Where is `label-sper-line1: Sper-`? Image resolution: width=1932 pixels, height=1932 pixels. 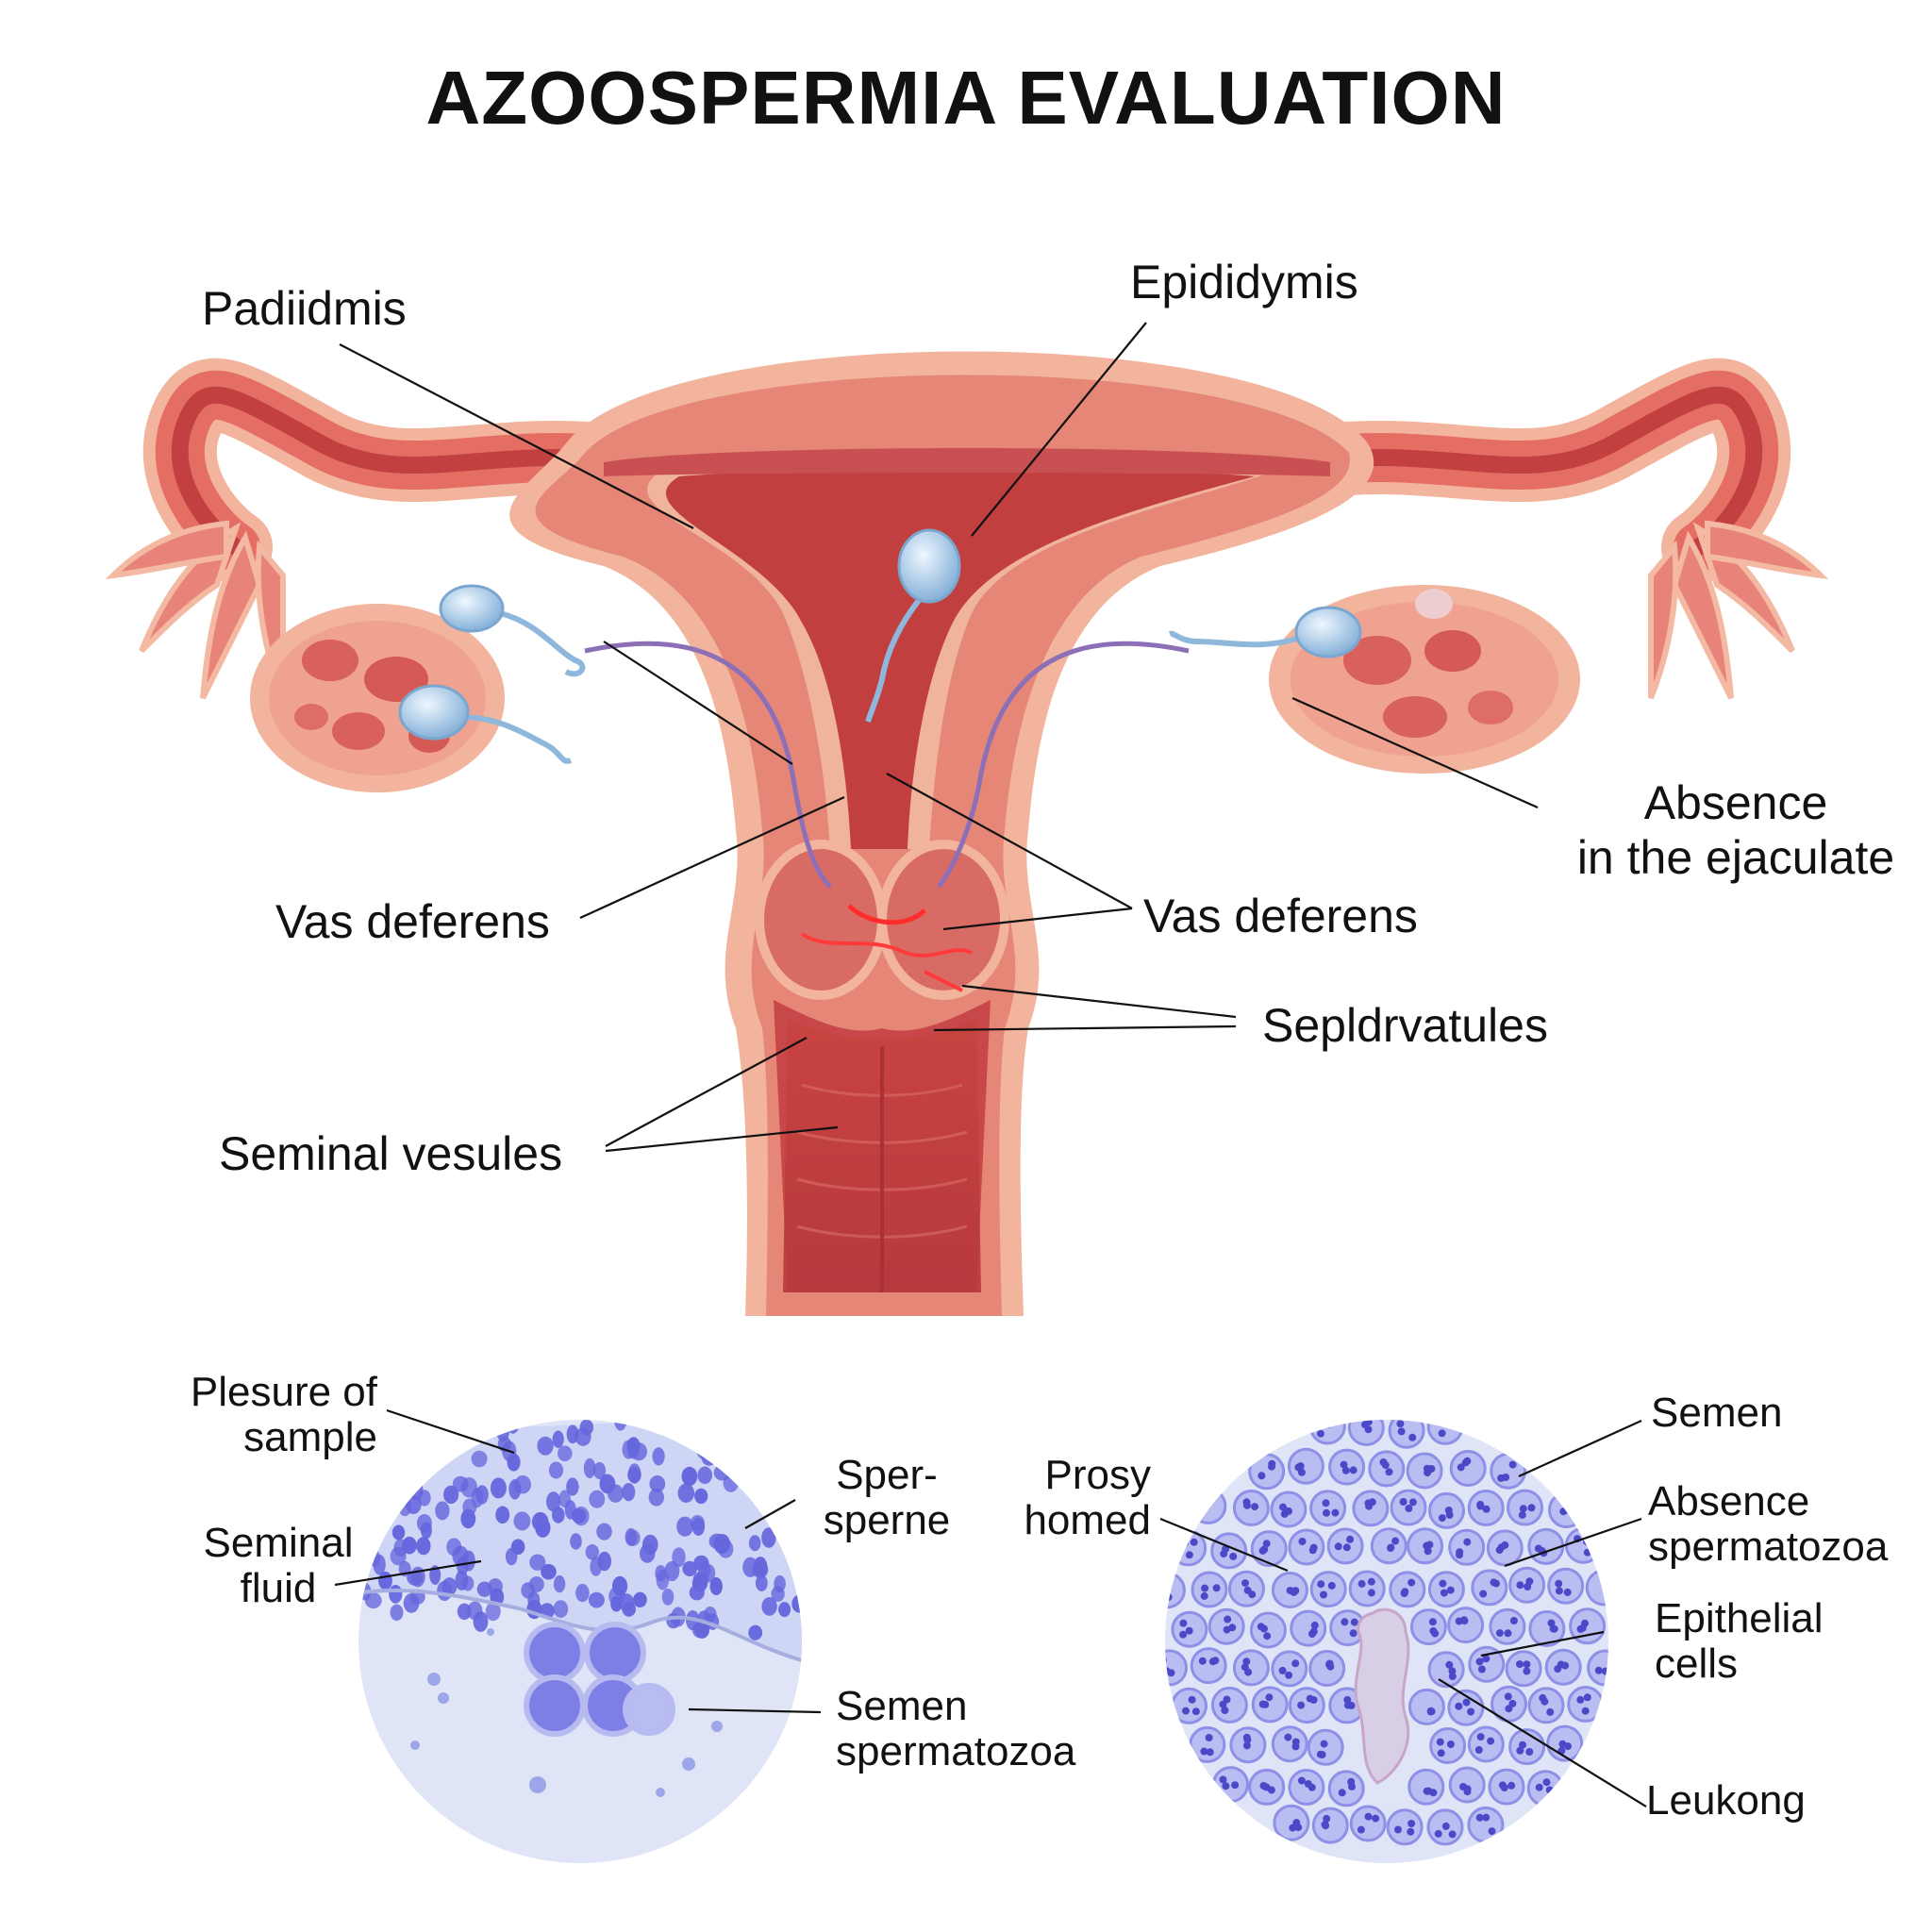 label-sper-line1: Sper- is located at coordinates (887, 1475).